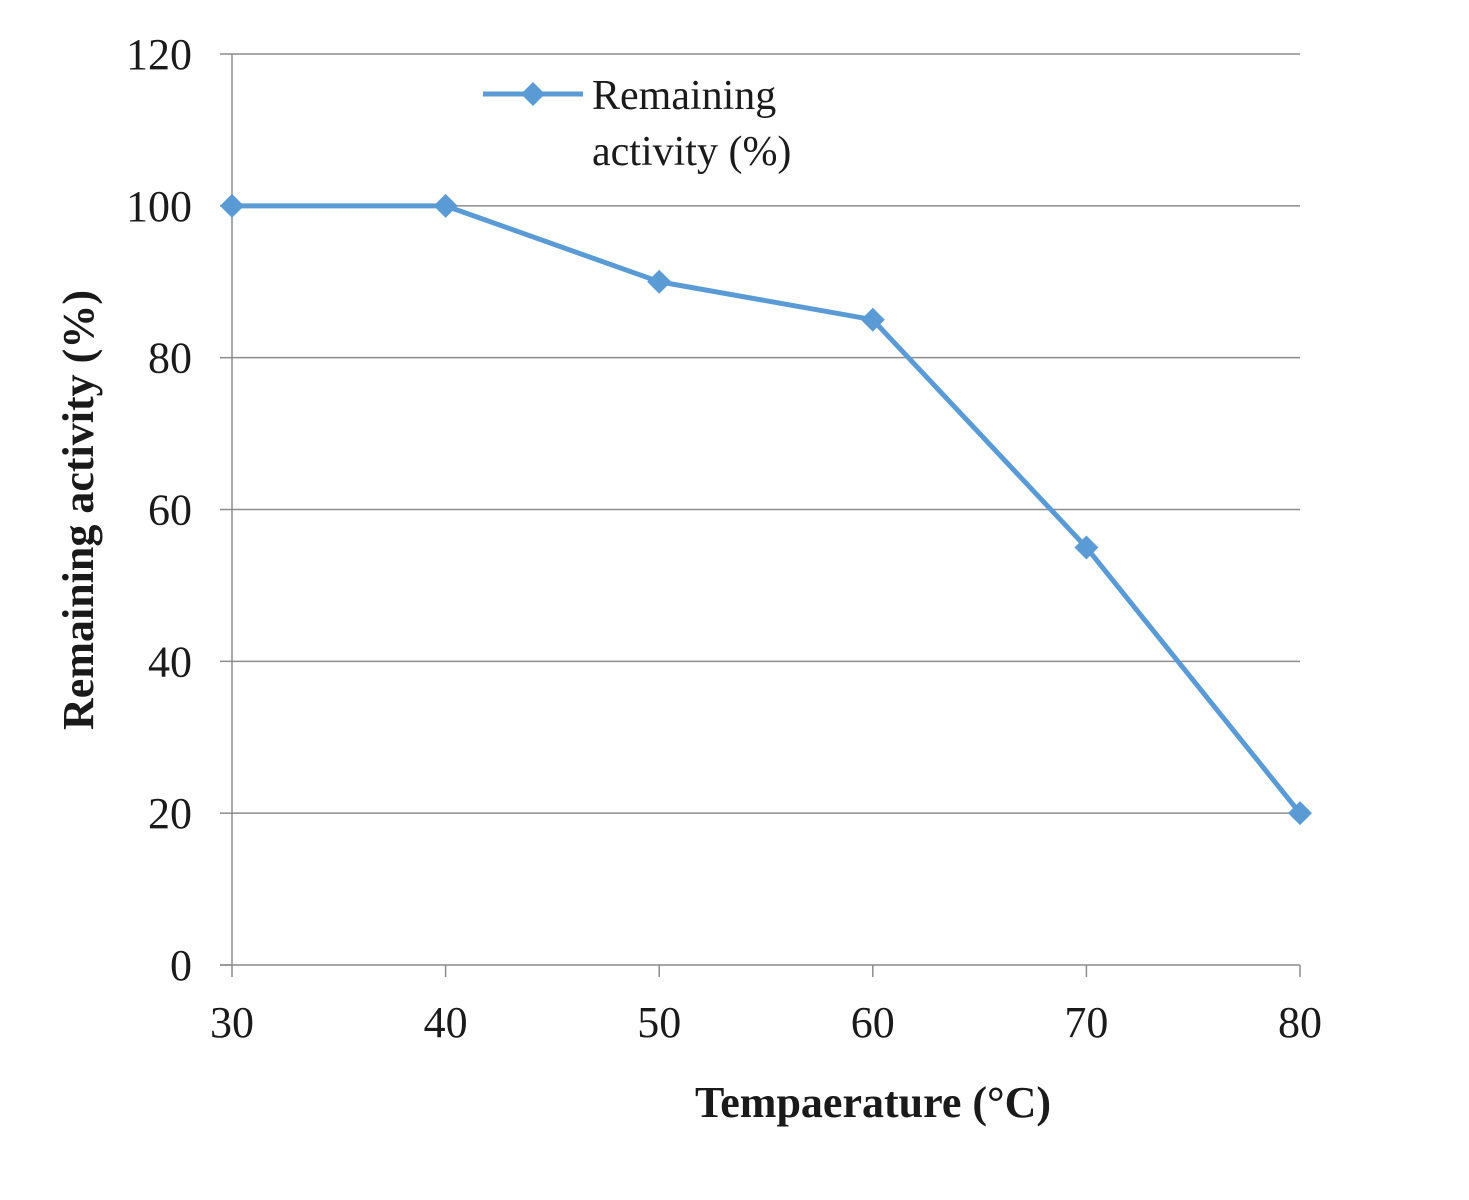  What do you see at coordinates (159, 206) in the screenshot?
I see `y-tick-label: 100` at bounding box center [159, 206].